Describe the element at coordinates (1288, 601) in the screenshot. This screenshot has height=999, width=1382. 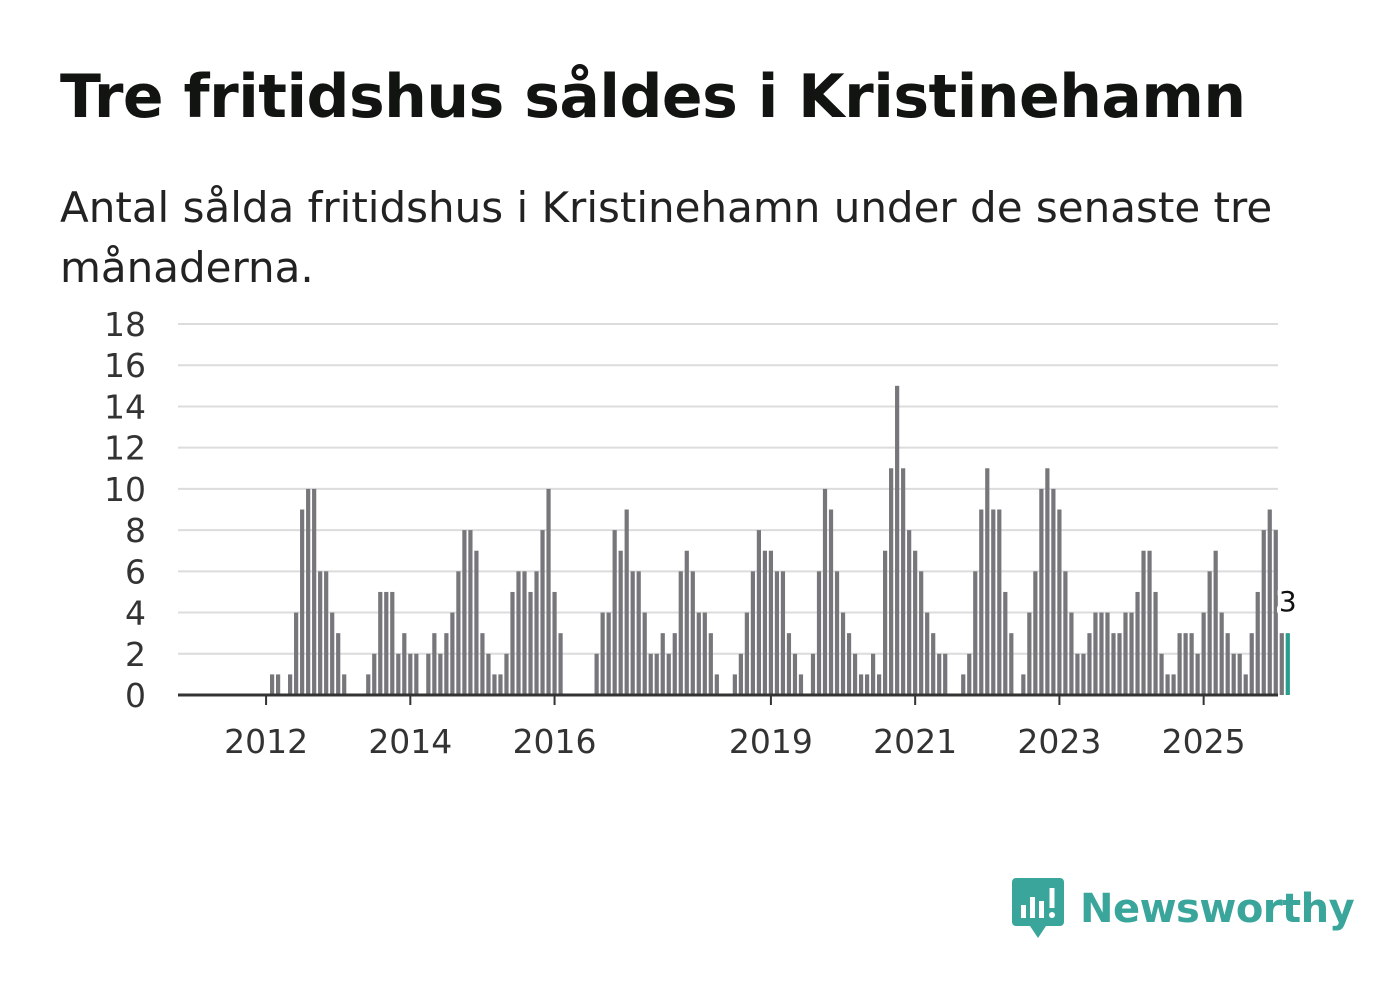
I see `data-labels: 3` at that location.